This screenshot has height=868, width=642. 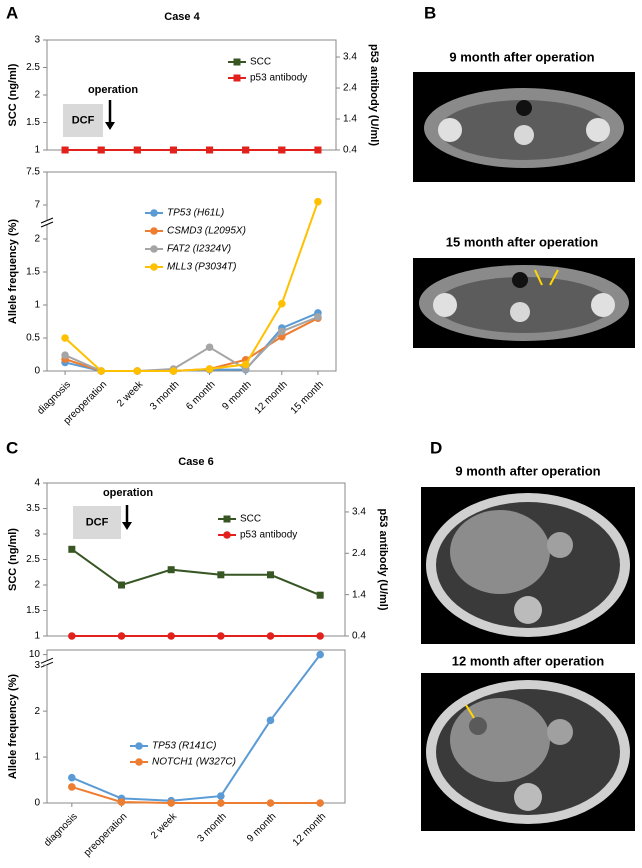 I want to click on y-tick-label: 3.5, so click(x=33, y=508).